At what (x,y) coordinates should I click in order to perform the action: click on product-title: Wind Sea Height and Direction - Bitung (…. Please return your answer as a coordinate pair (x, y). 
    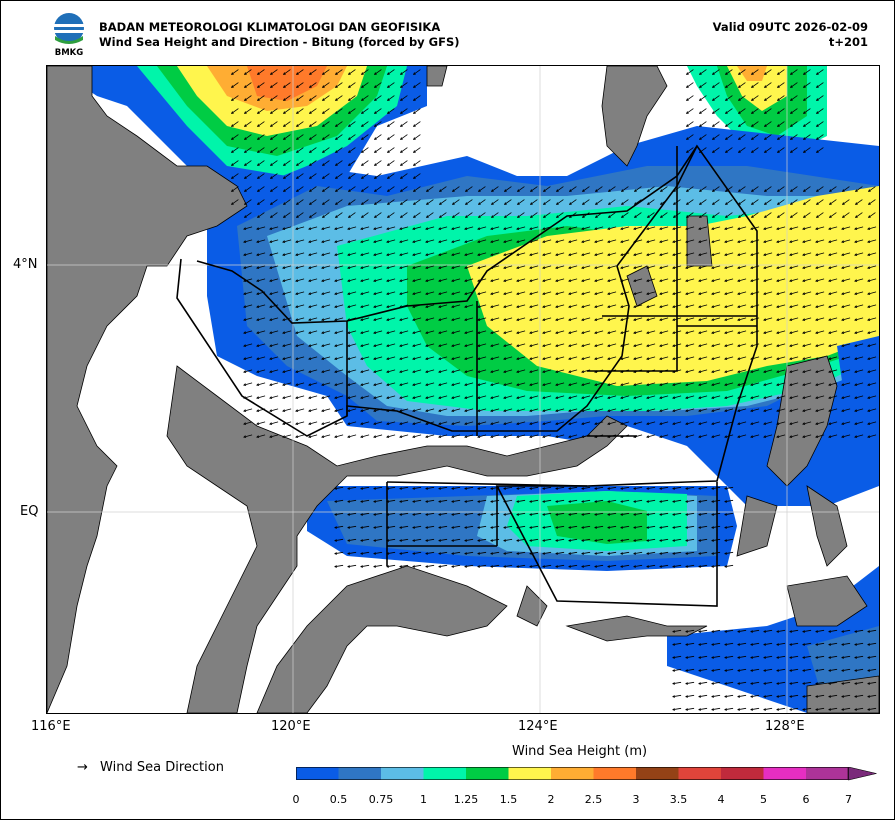
    Looking at the image, I should click on (279, 42).